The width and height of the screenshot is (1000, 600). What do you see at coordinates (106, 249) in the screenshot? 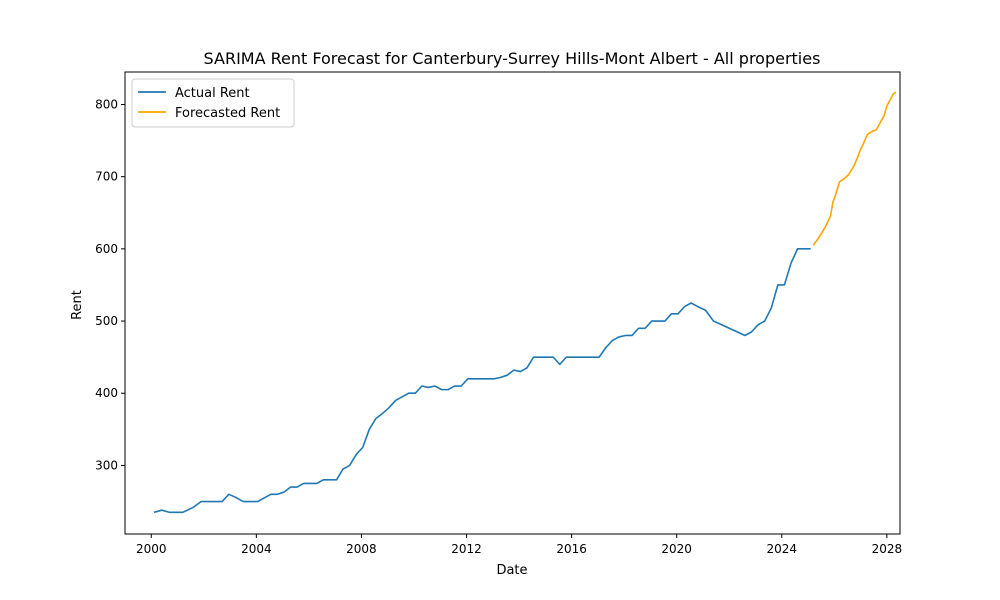
I see `y-tick-label: 600` at bounding box center [106, 249].